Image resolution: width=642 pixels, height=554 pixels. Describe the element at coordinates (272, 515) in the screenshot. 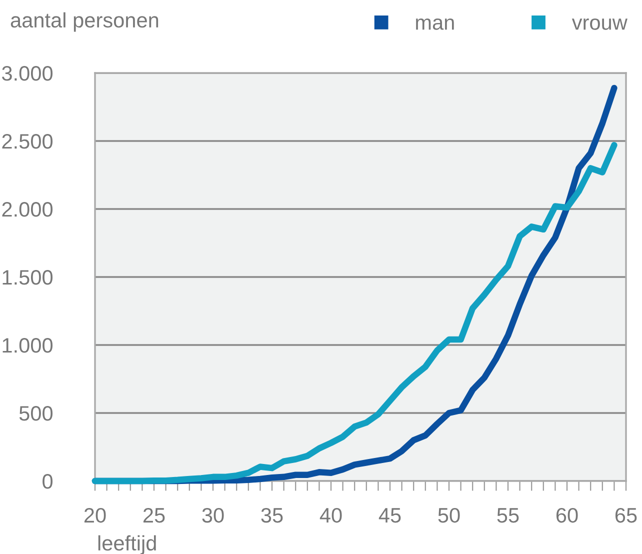

I see `x-tick-label: 35` at that location.